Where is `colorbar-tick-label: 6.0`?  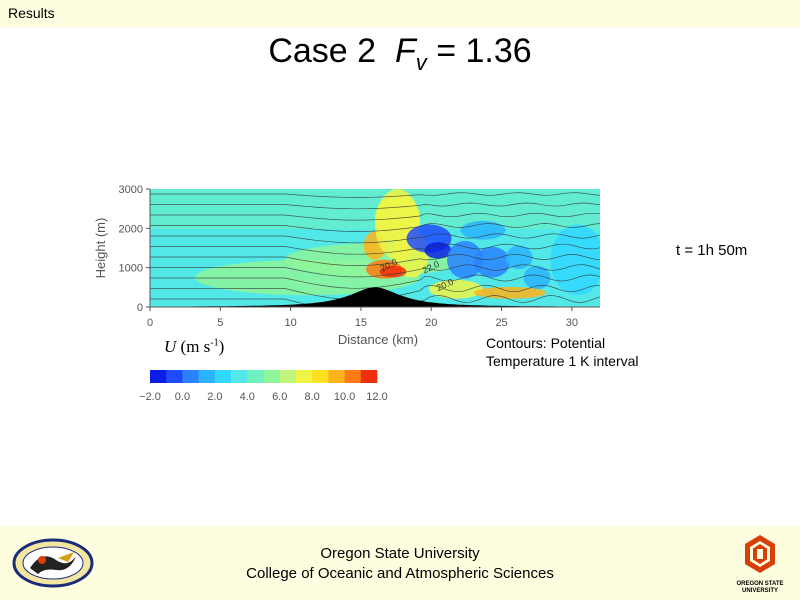
colorbar-tick-label: 6.0 is located at coordinates (279, 397).